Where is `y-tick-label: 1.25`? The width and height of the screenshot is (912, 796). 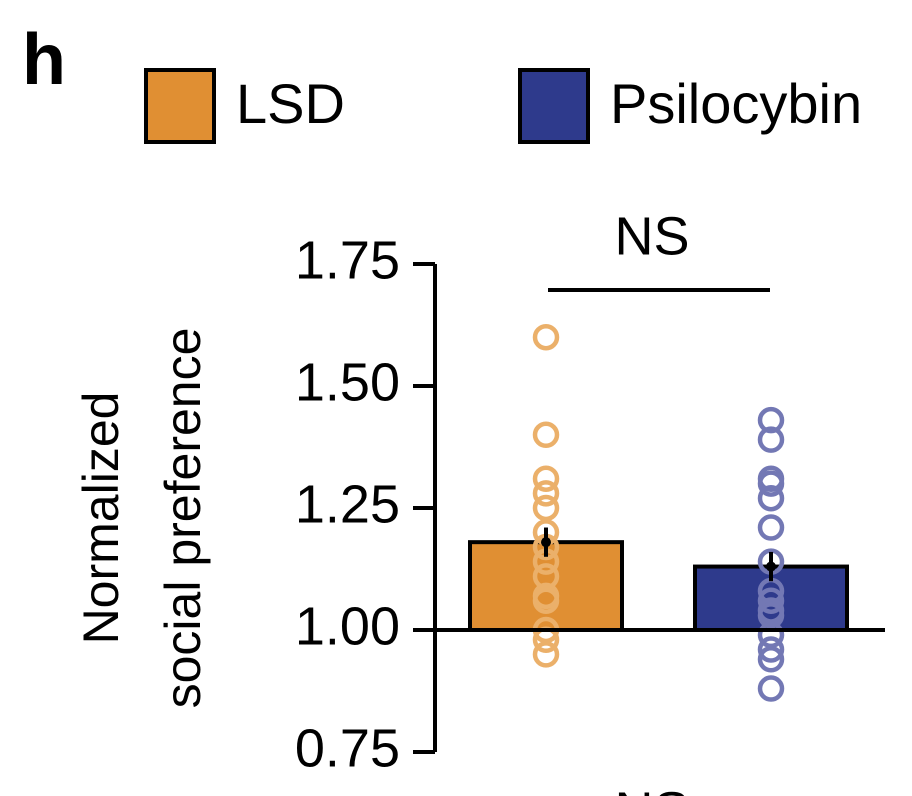 y-tick-label: 1.25 is located at coordinates (347, 504).